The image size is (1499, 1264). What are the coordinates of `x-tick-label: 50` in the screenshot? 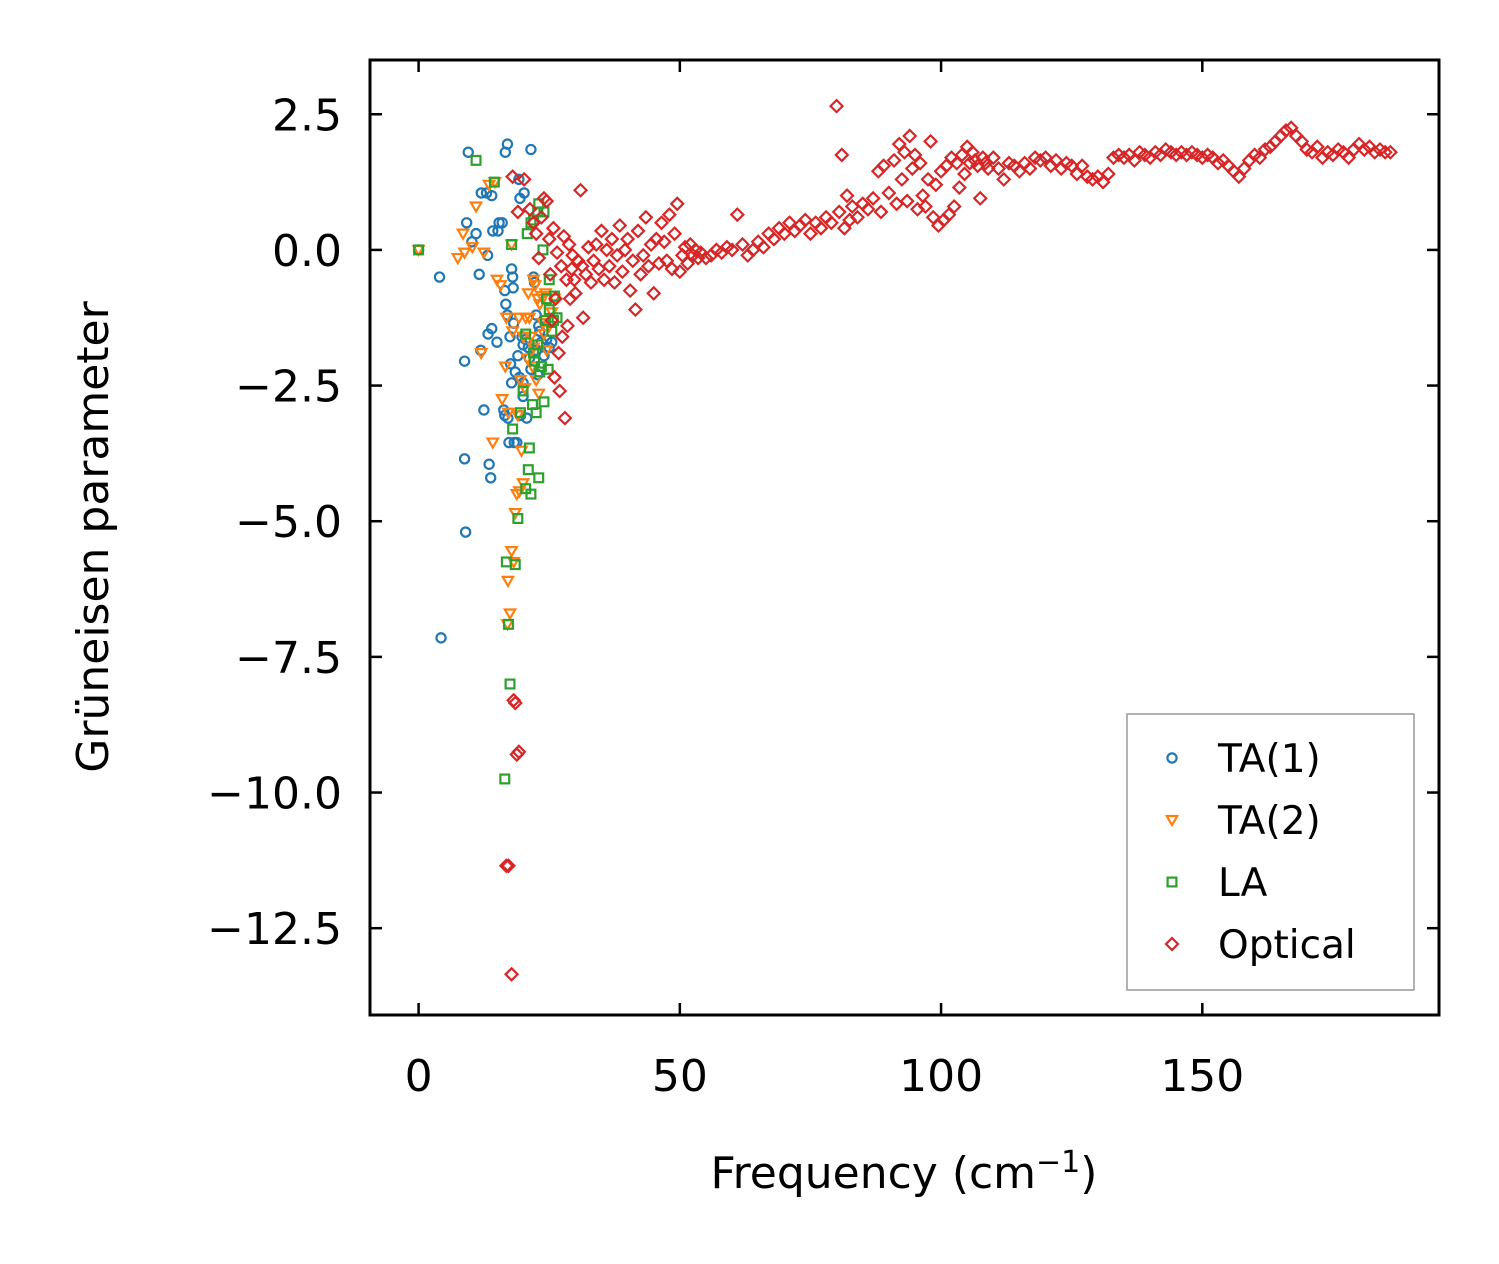 It's located at (680, 1076).